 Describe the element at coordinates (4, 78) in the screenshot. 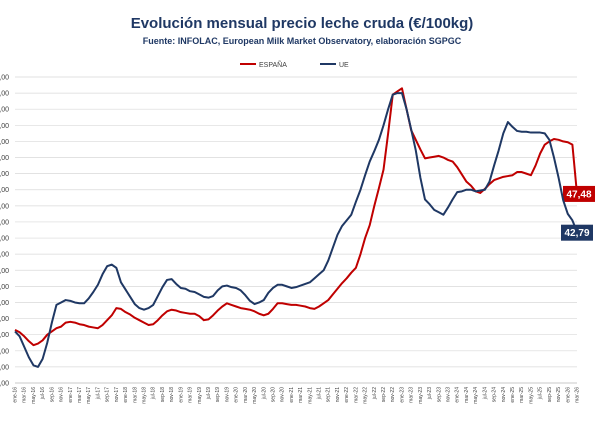

I see `y-tick-label: 62,00` at that location.